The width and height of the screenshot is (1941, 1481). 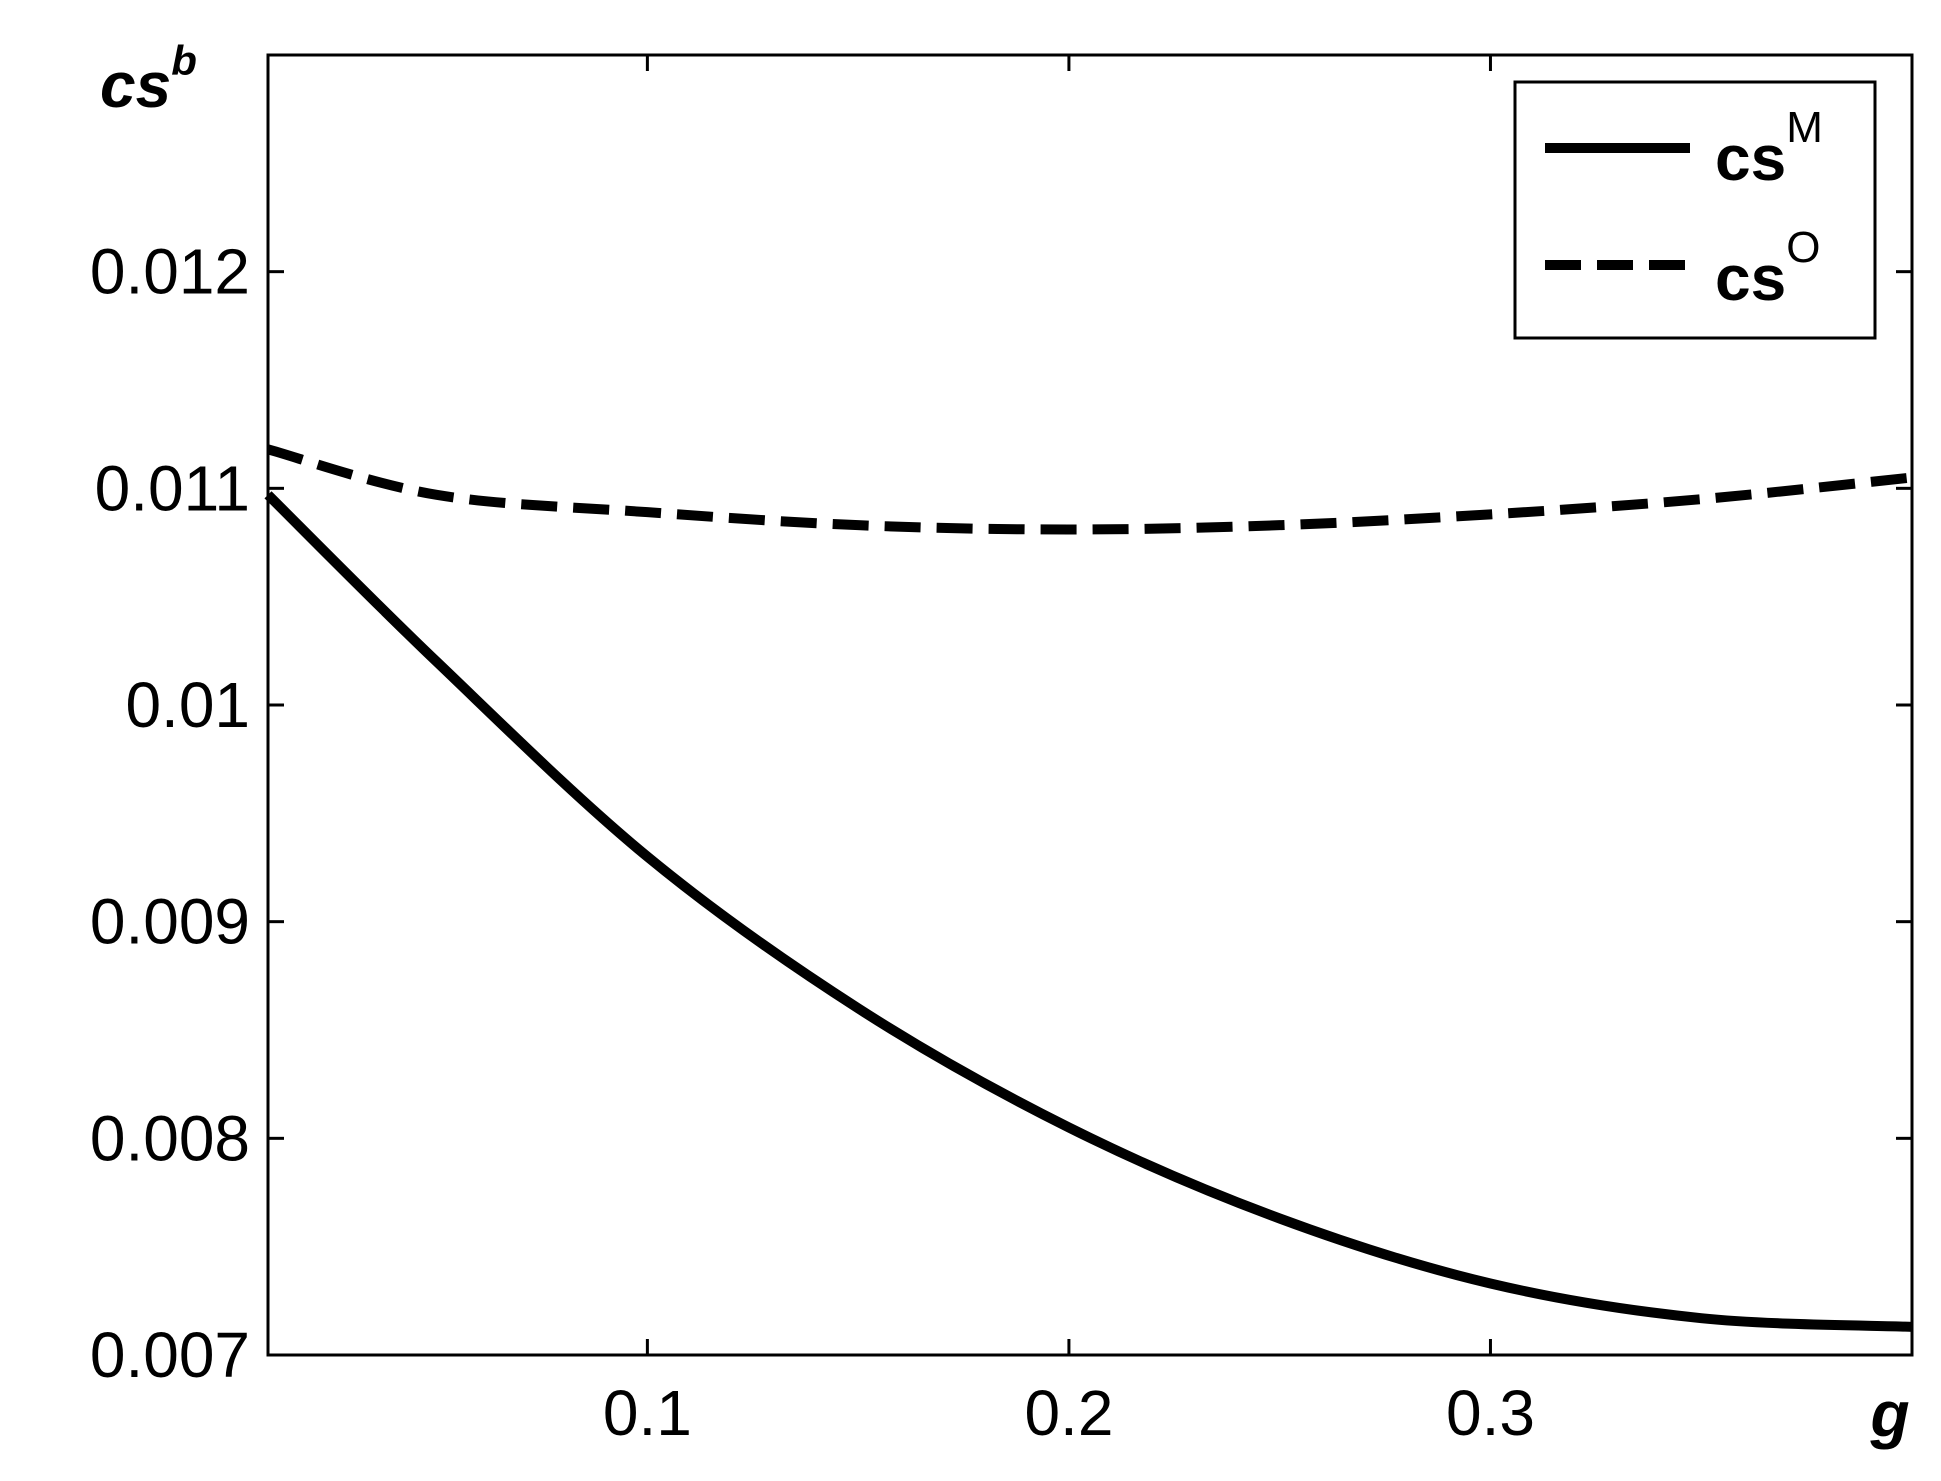 What do you see at coordinates (184, 60) in the screenshot?
I see `y-axis-label-sup: b` at bounding box center [184, 60].